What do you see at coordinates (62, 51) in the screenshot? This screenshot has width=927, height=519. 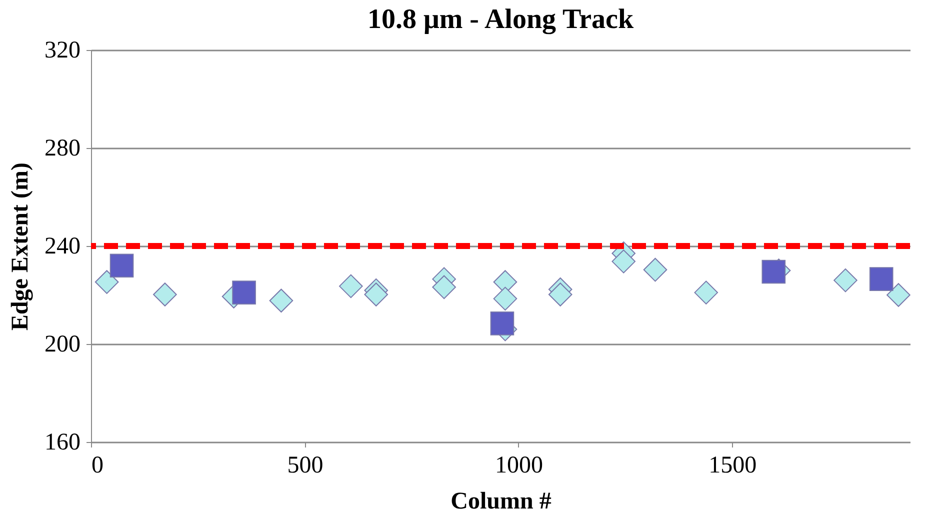 I see `y-tick-label: 320` at bounding box center [62, 51].